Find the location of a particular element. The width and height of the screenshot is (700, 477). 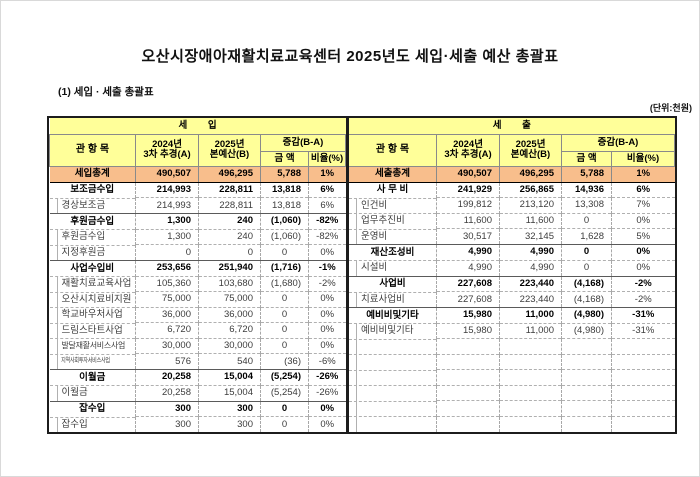

row-label: 재활치료교육사업 is located at coordinates (92, 284).